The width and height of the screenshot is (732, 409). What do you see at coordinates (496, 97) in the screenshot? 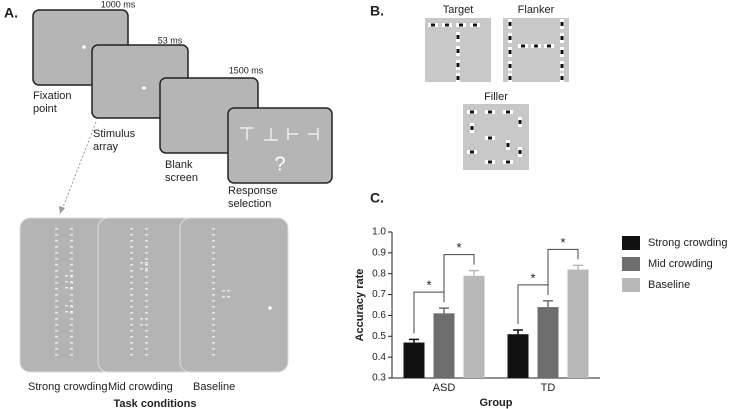
I see `stimulus-label: Filler` at bounding box center [496, 97].